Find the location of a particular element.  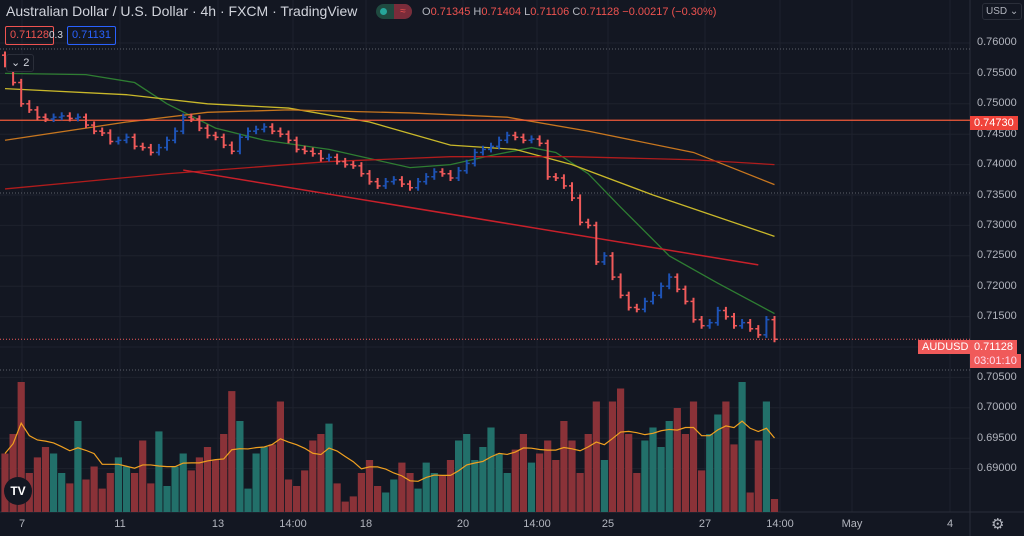

market-open-icon is located at coordinates (383, 11).